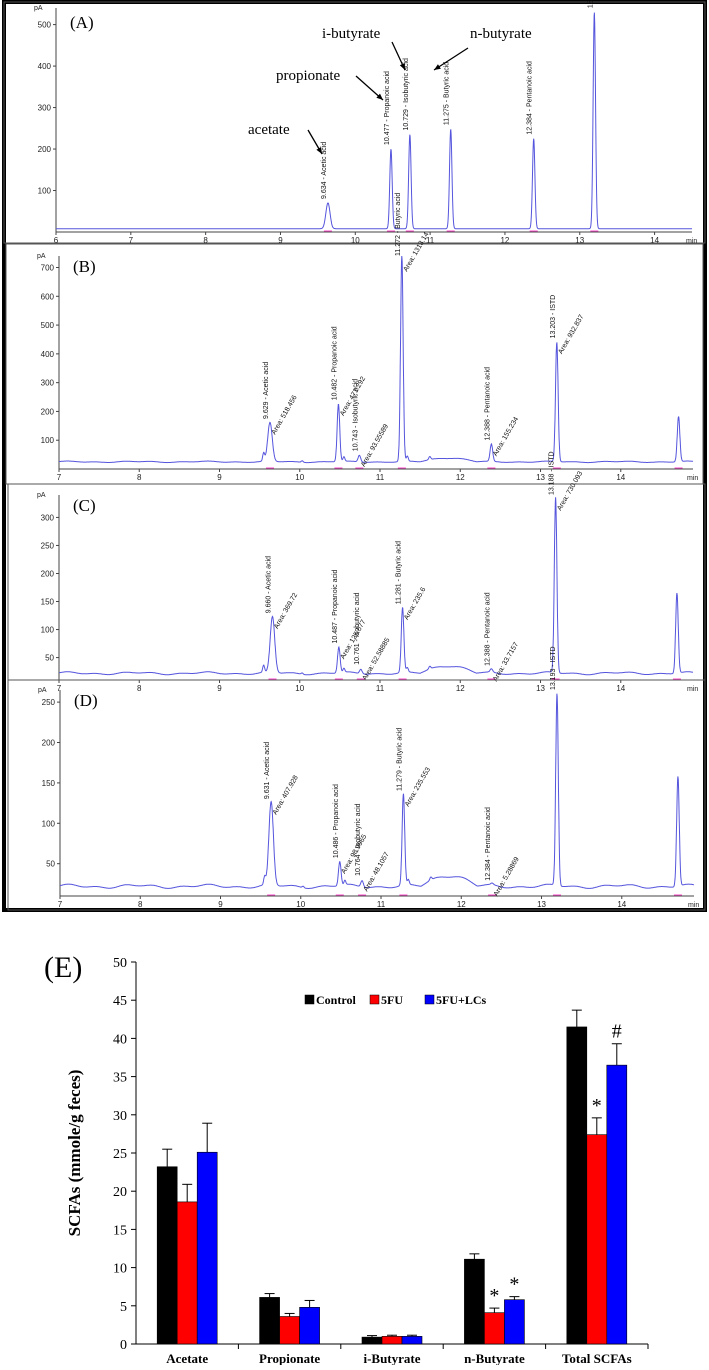  Describe the element at coordinates (48, 602) in the screenshot. I see `y-tick-label: 150` at that location.